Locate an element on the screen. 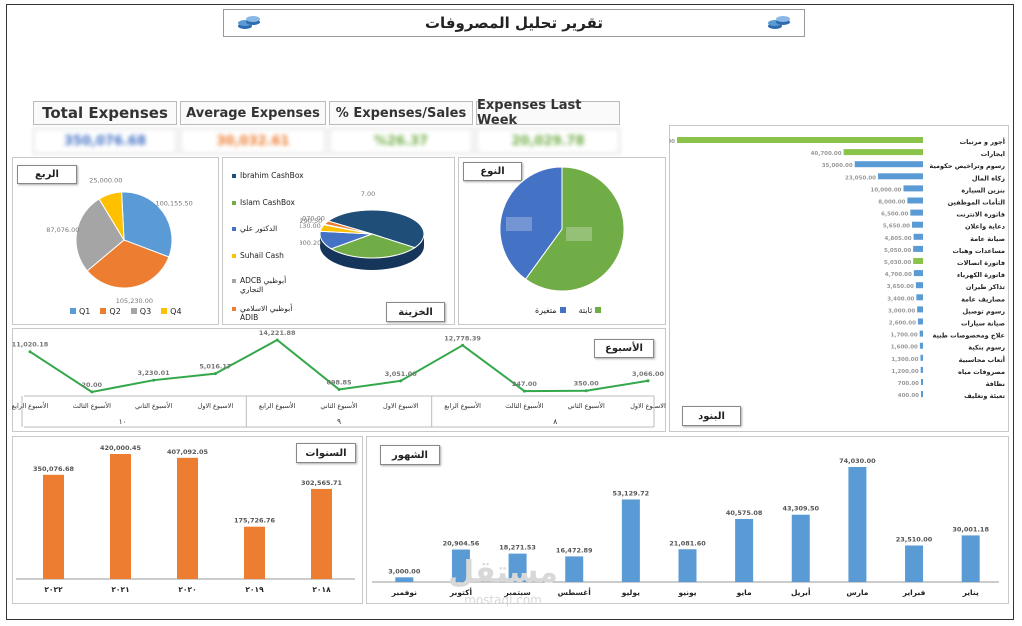  pie-data-label: 7.00 is located at coordinates (368, 194).